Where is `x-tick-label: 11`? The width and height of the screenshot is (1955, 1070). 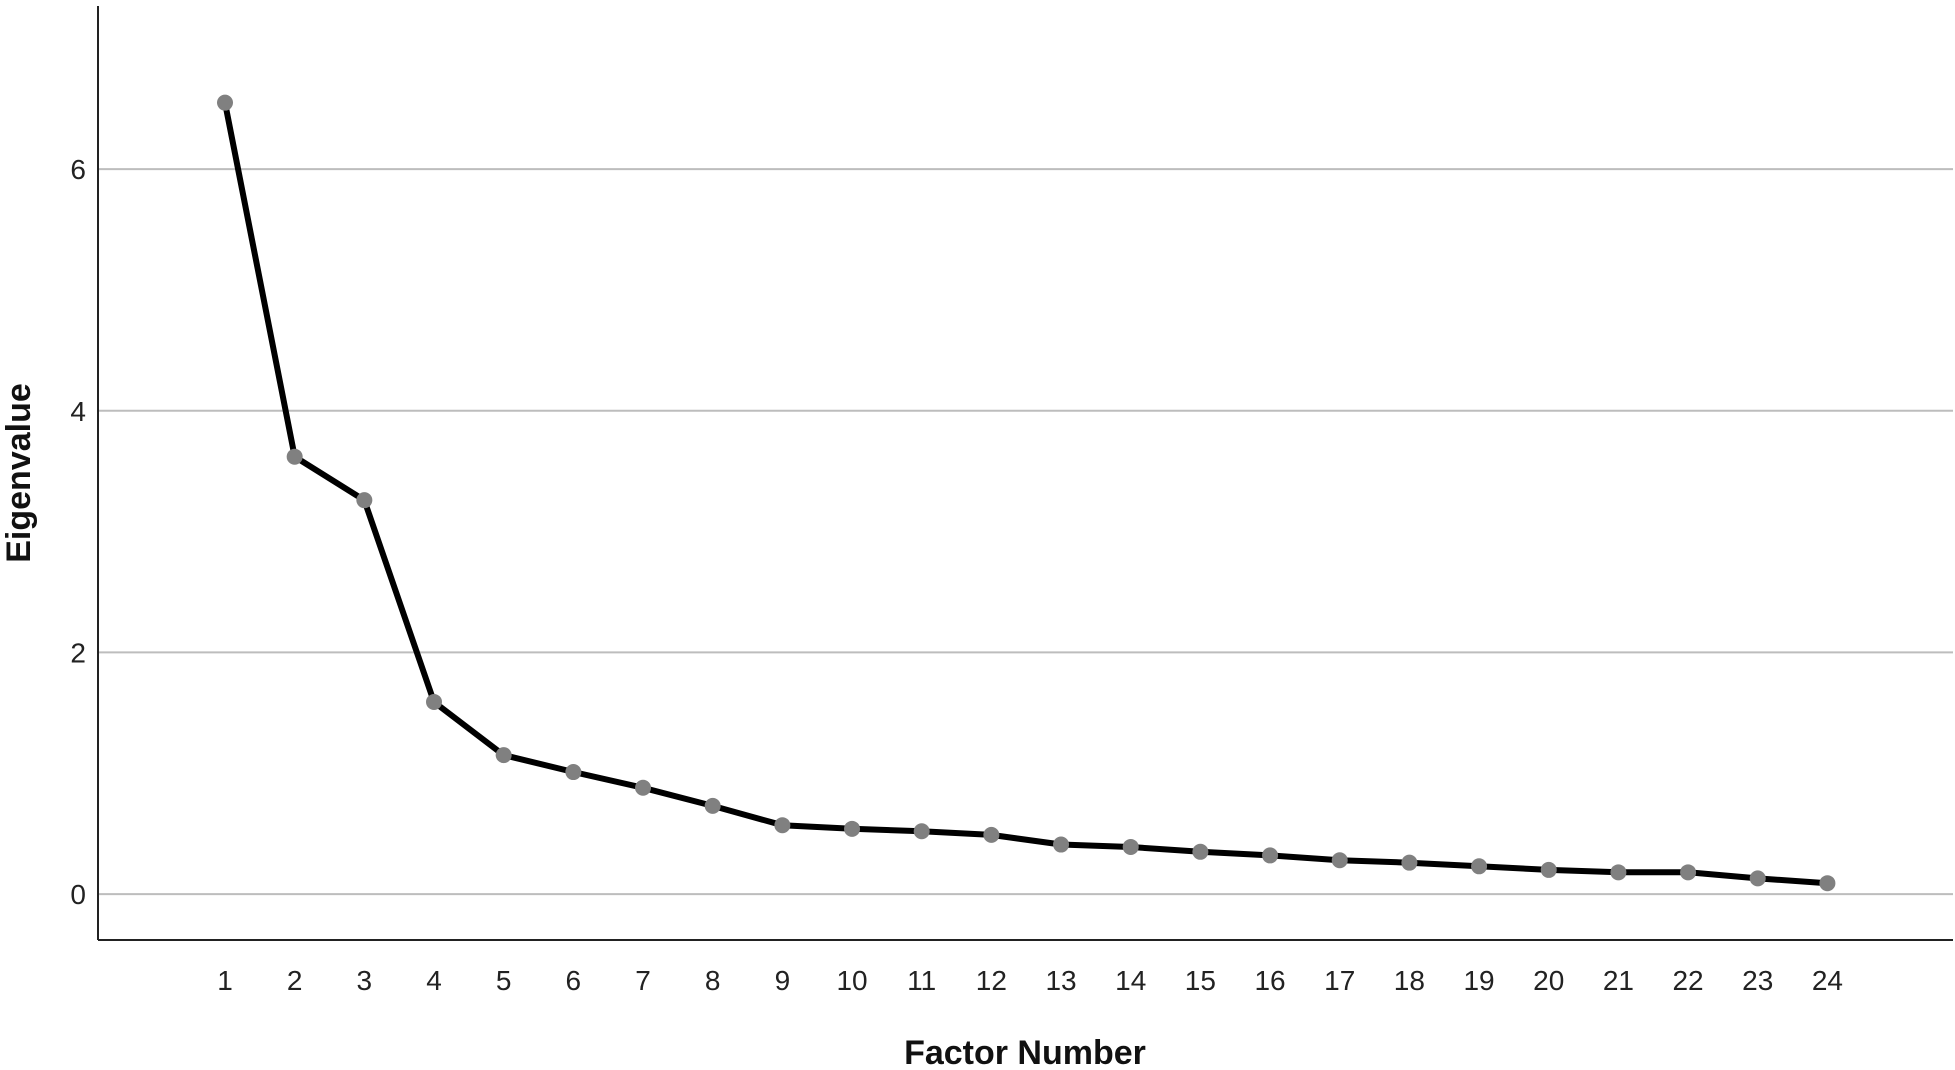
x-tick-label: 11 is located at coordinates (921, 980).